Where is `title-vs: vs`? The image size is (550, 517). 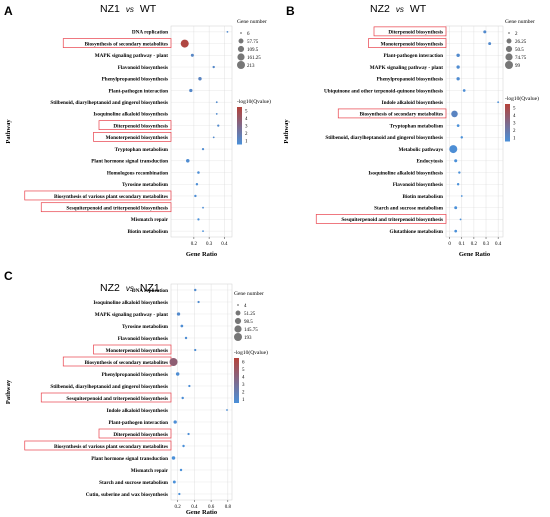 title-vs: vs is located at coordinates (400, 9).